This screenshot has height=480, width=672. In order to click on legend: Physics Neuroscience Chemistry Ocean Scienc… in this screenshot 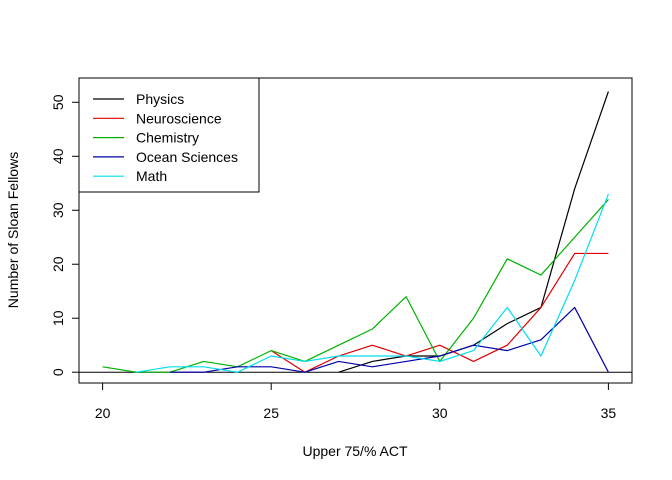, I will do `click(169, 135)`.